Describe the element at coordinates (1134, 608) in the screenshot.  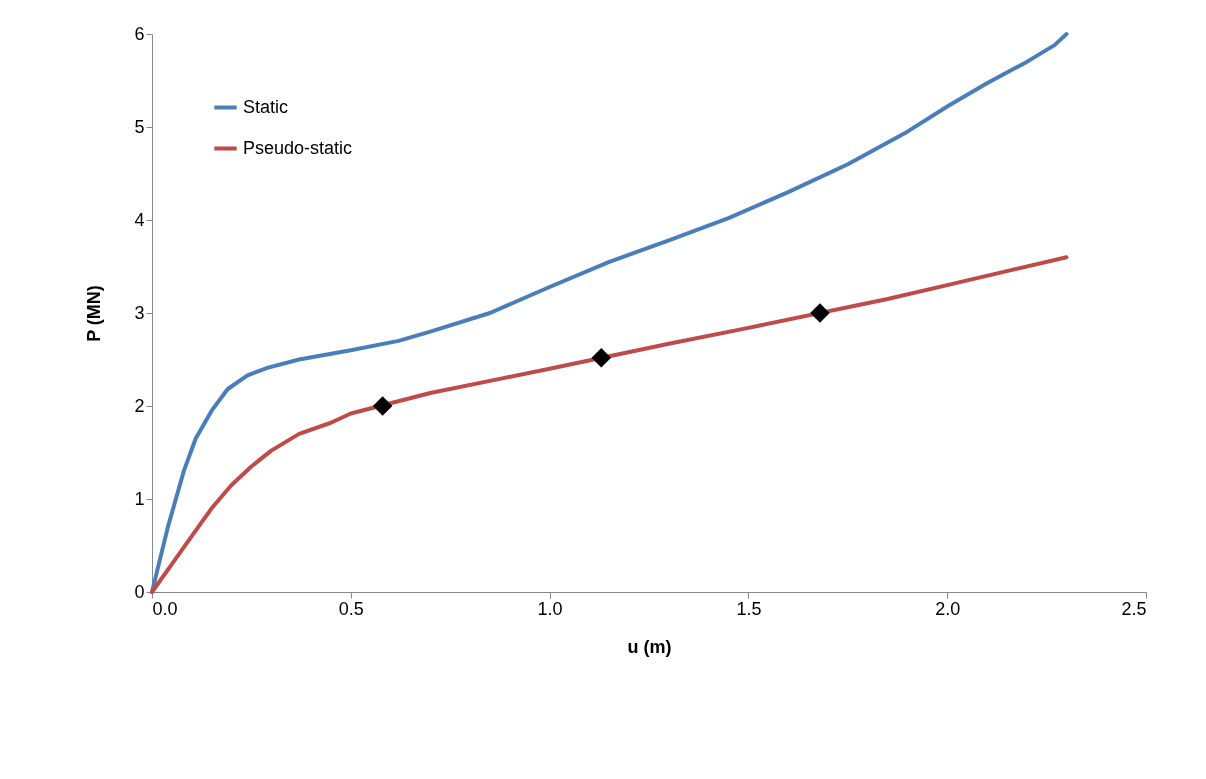
I see `x-tick-label: 2.5` at that location.